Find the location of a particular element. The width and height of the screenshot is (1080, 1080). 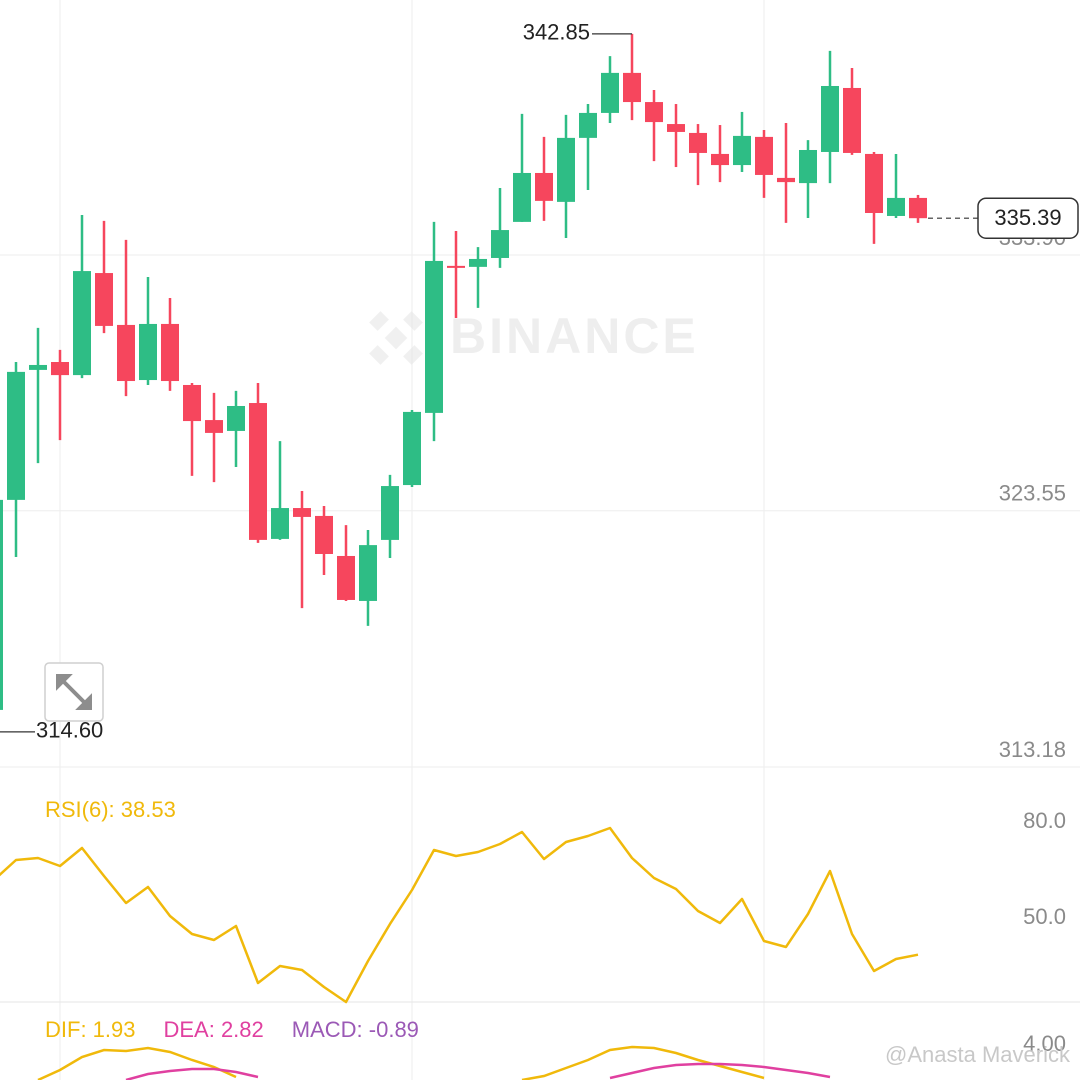

watermark-group: BINANCE is located at coordinates (534, 336).